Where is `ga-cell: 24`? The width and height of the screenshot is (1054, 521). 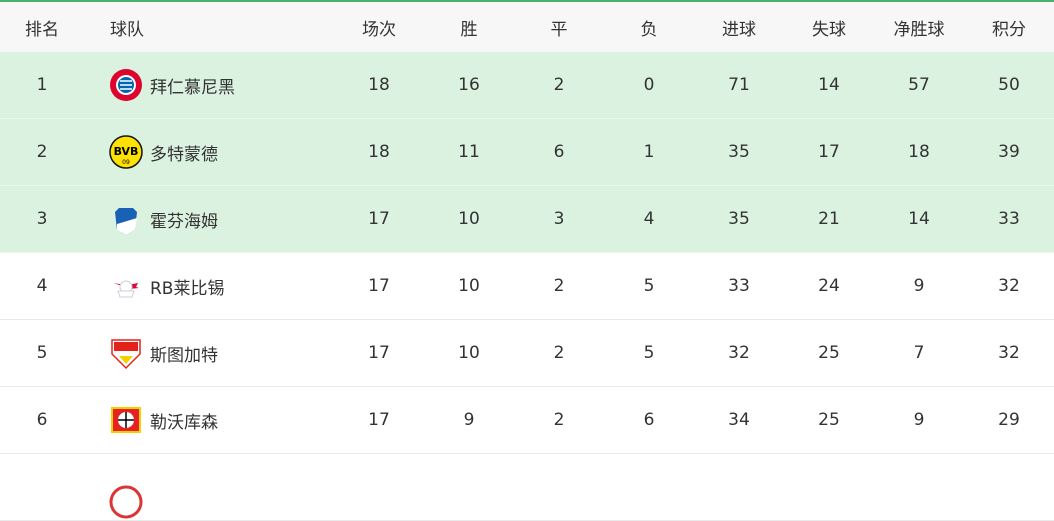
ga-cell: 24 is located at coordinates (829, 286).